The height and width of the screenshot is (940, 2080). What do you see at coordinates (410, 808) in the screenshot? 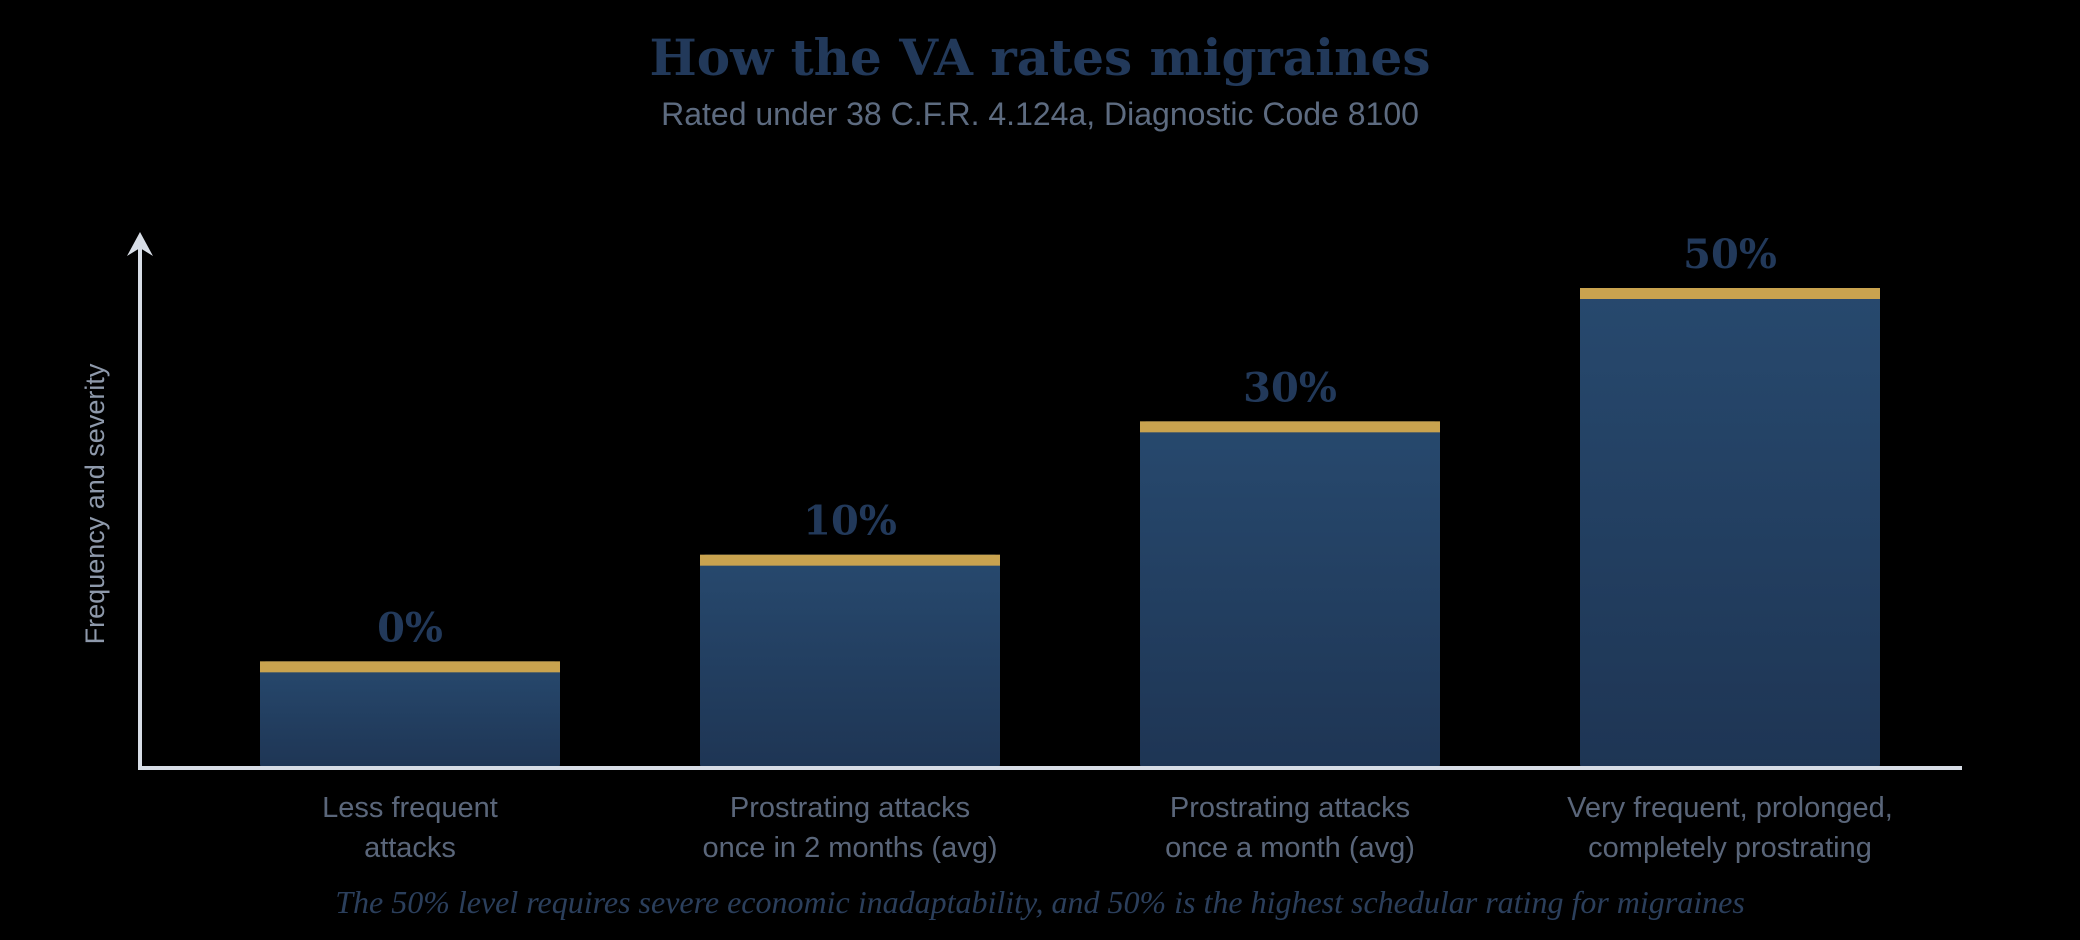
I see `category-label-line: Less frequent` at bounding box center [410, 808].